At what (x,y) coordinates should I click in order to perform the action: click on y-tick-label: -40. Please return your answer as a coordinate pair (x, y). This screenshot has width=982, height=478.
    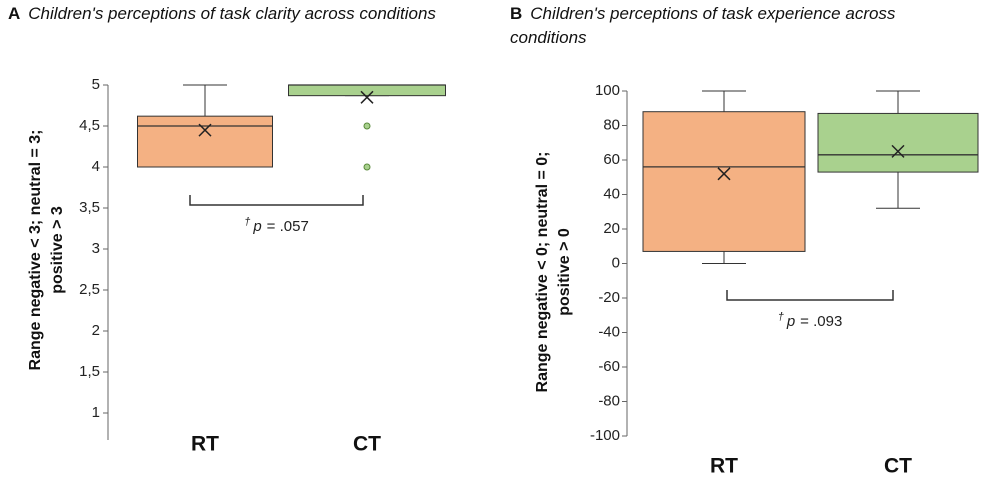
    Looking at the image, I should click on (609, 331).